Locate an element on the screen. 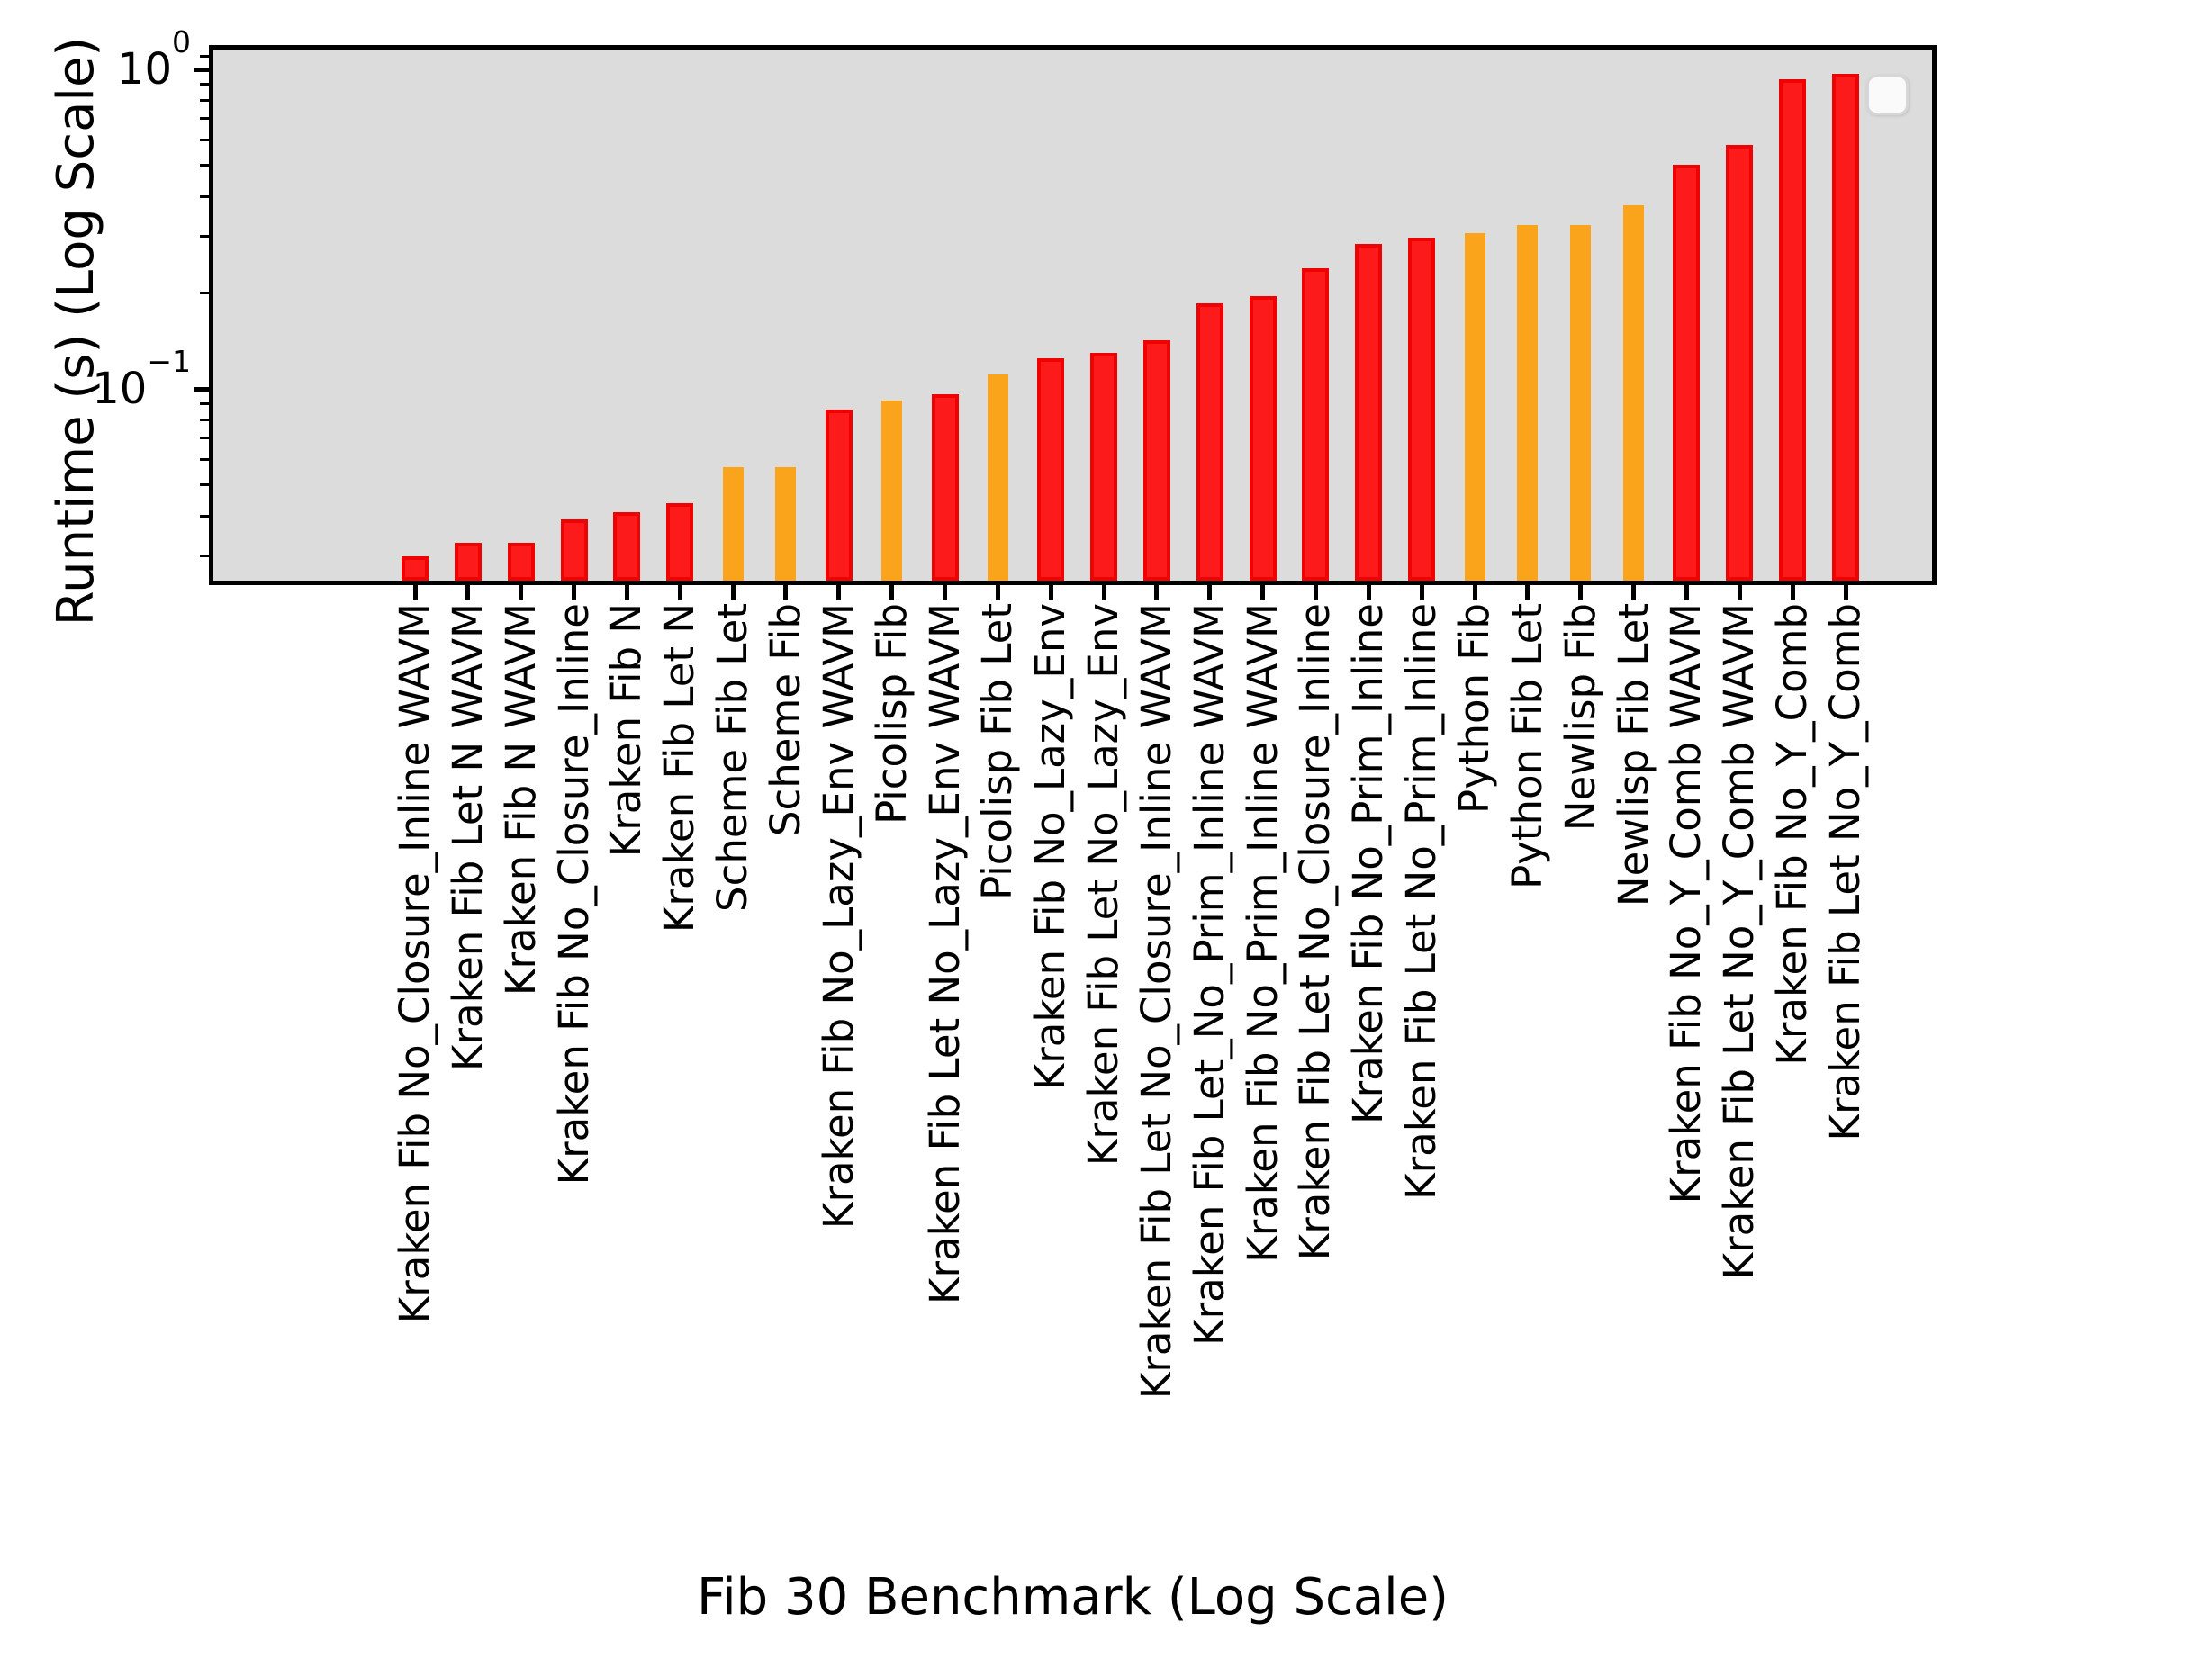 The width and height of the screenshot is (2212, 1659). x-tick-label: Kraken Fib No_Prim_Inline WAVM is located at coordinates (1262, 933).